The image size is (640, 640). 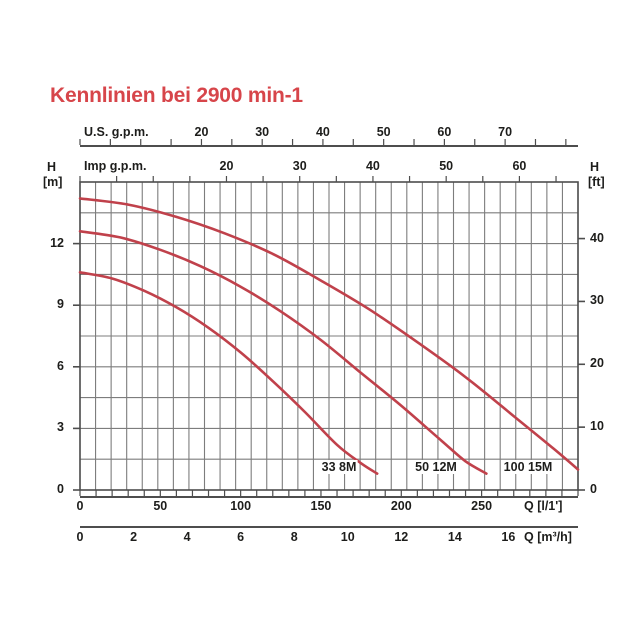 I want to click on curve-label-50-12m: 50 12M, so click(x=436, y=467).